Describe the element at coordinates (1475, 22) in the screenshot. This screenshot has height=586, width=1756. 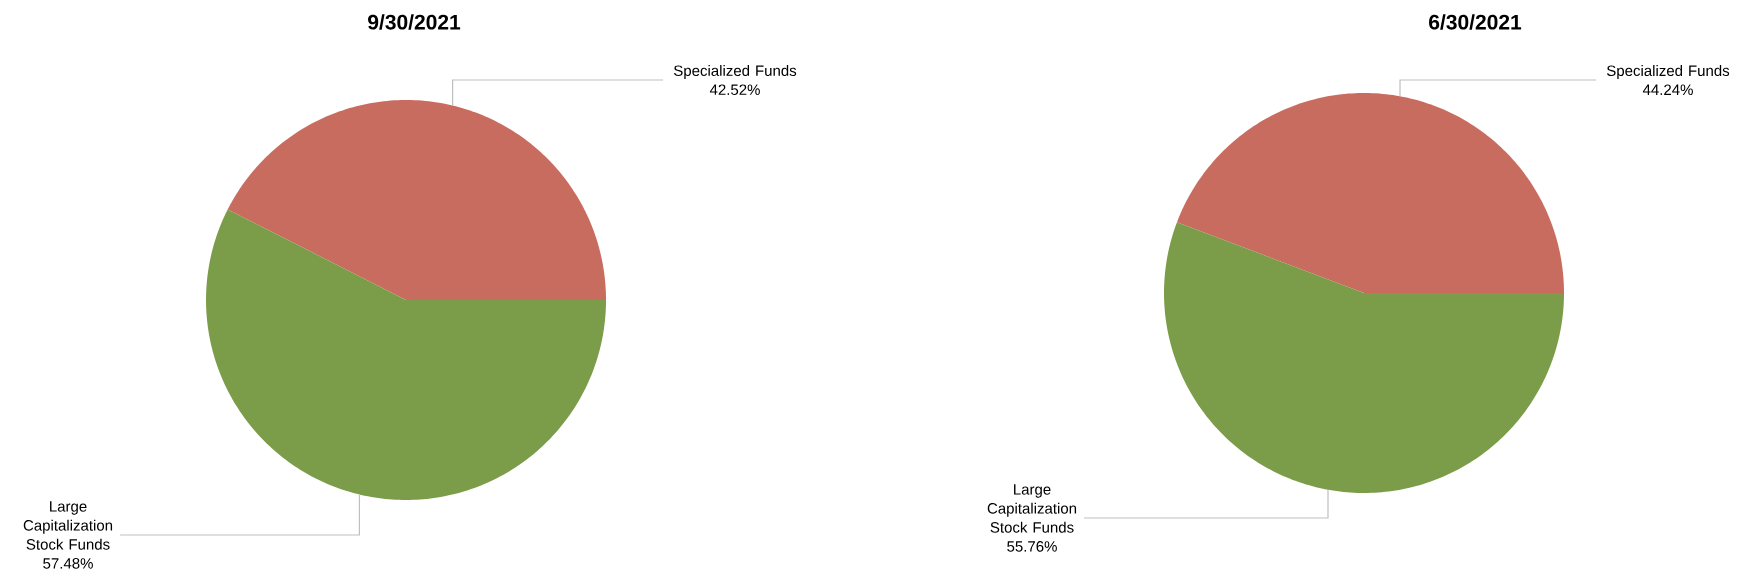
I see `chart-title: 6/30/2021` at that location.